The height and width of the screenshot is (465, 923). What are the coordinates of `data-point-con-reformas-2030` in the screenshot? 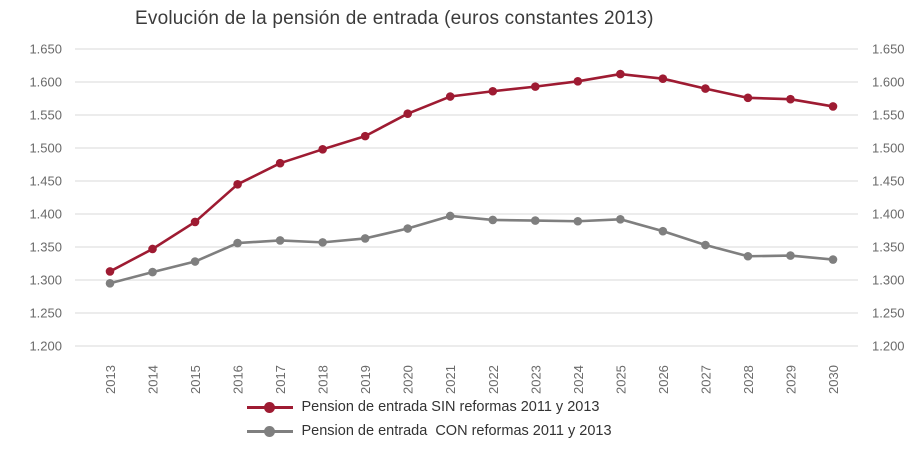 It's located at (833, 259).